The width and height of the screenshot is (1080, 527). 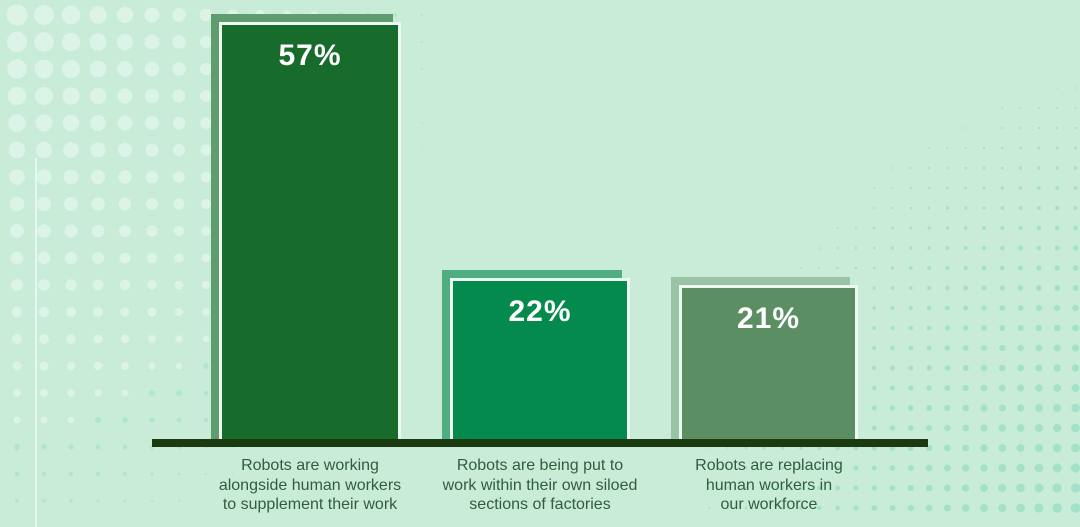 I want to click on caption-line: our workforce, so click(x=769, y=504).